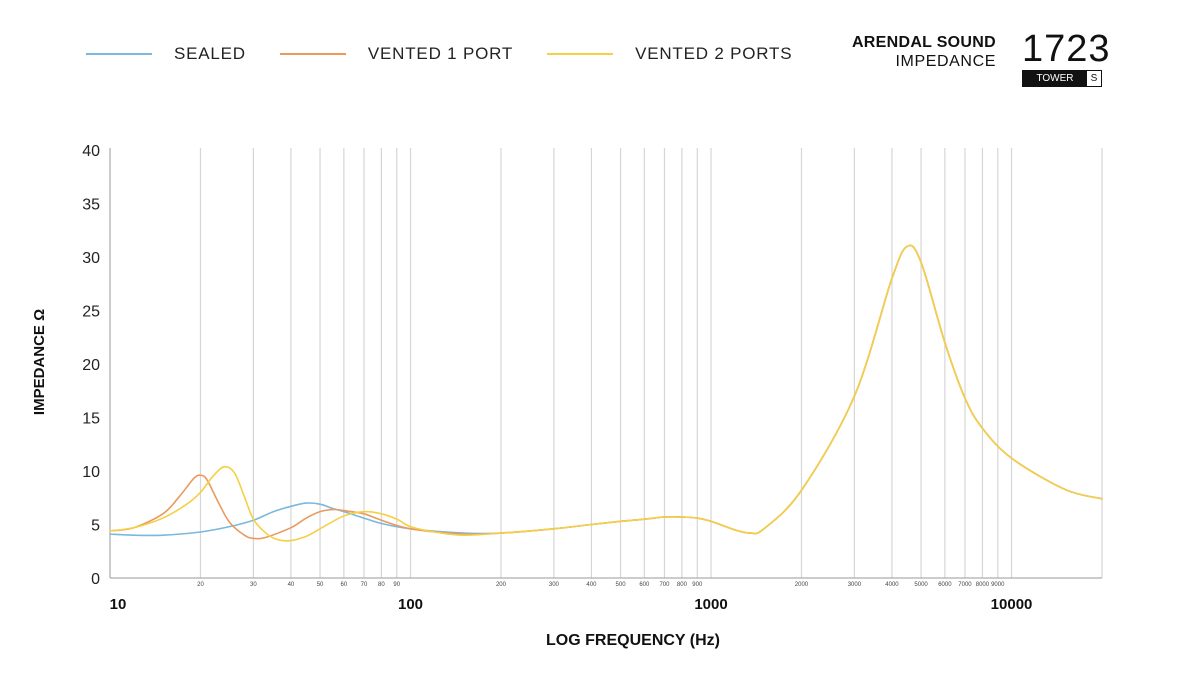  I want to click on x-minor-tick-label-500: 500, so click(621, 585).